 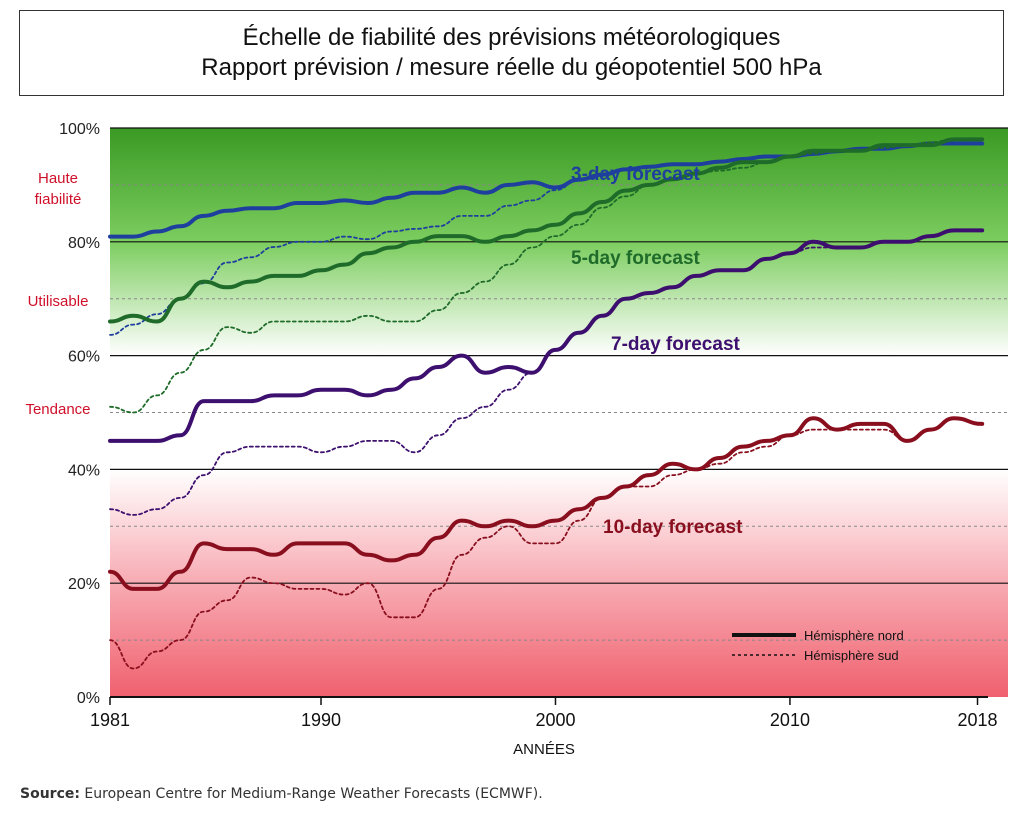 I want to click on series-label: 7-day forecast, so click(x=676, y=344).